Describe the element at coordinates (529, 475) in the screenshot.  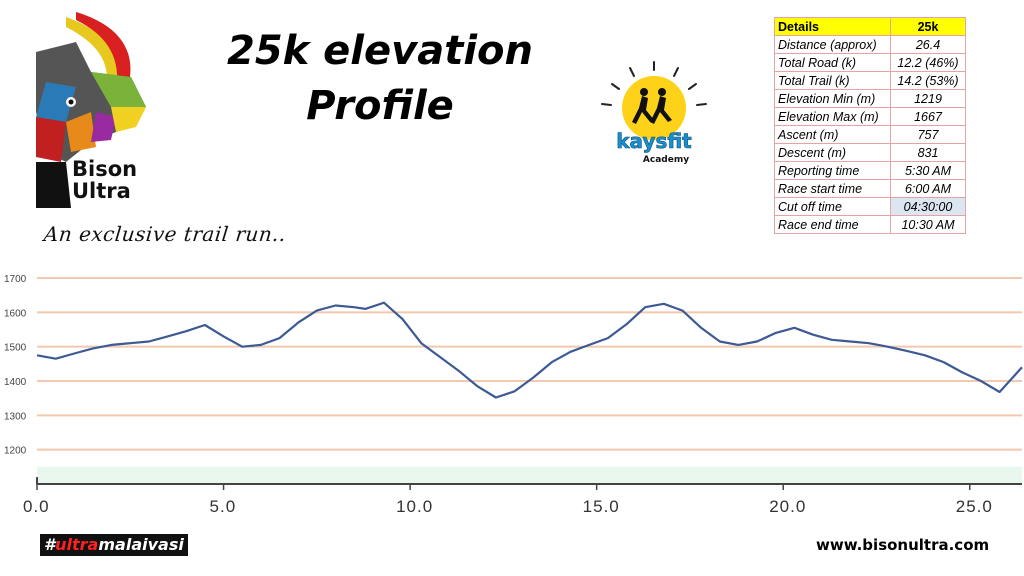
I see `floor-band` at that location.